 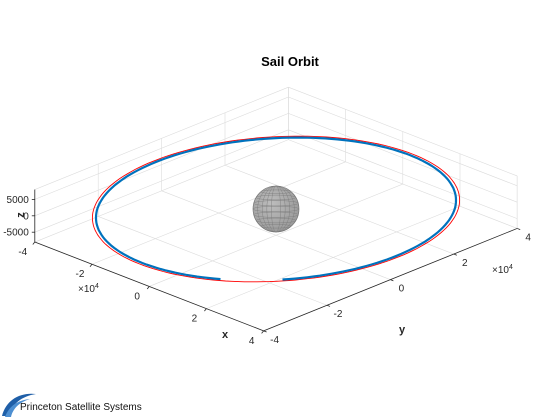 What do you see at coordinates (502, 270) in the screenshot?
I see `y-axis-exponent: ×10⁴` at bounding box center [502, 270].